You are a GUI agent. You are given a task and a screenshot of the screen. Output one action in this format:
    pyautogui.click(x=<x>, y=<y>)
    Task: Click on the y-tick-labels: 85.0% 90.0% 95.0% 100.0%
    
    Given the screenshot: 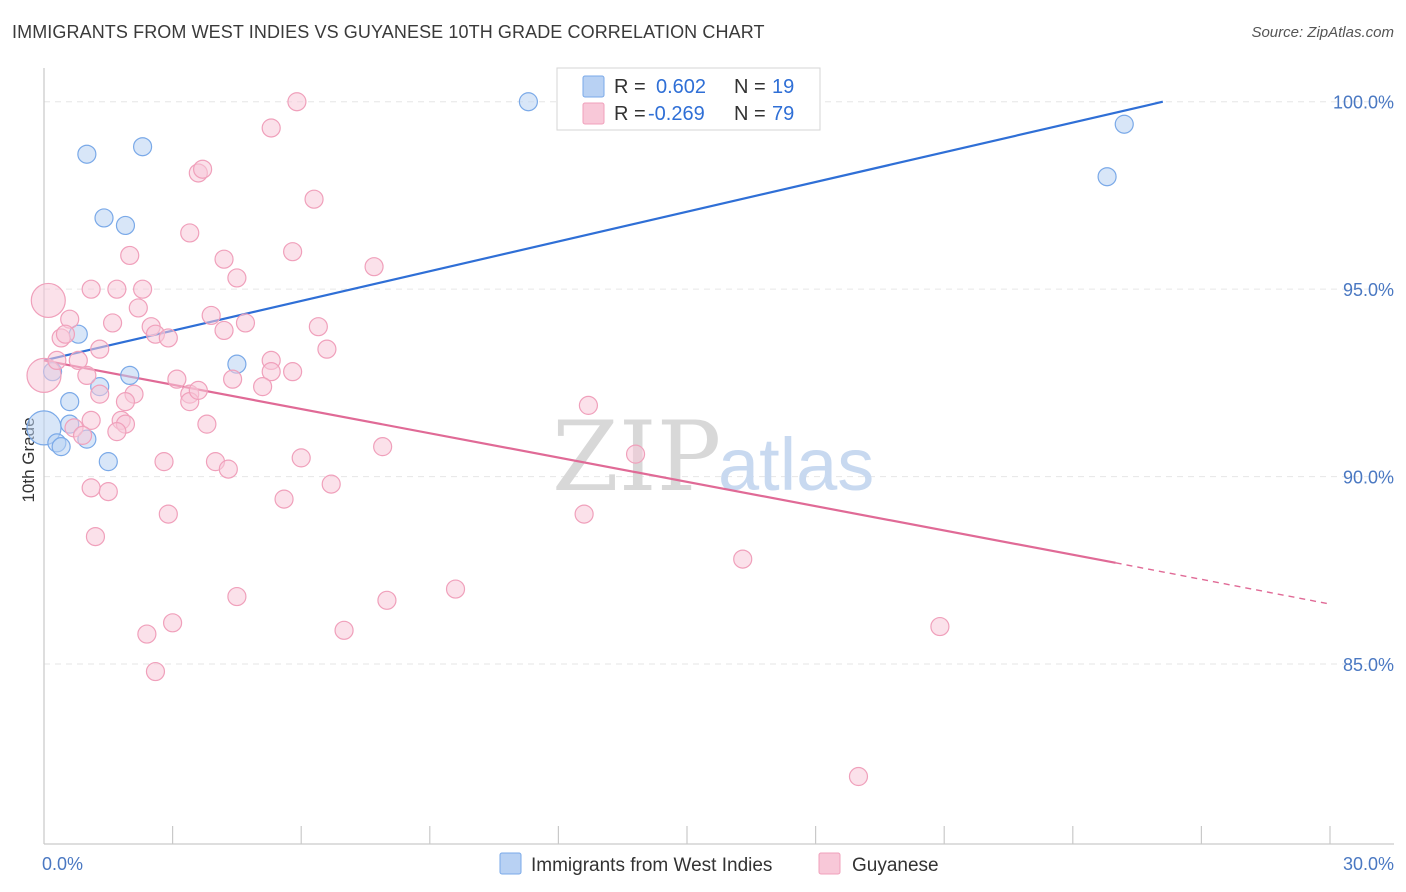 What is the action you would take?
    pyautogui.click(x=1363, y=384)
    